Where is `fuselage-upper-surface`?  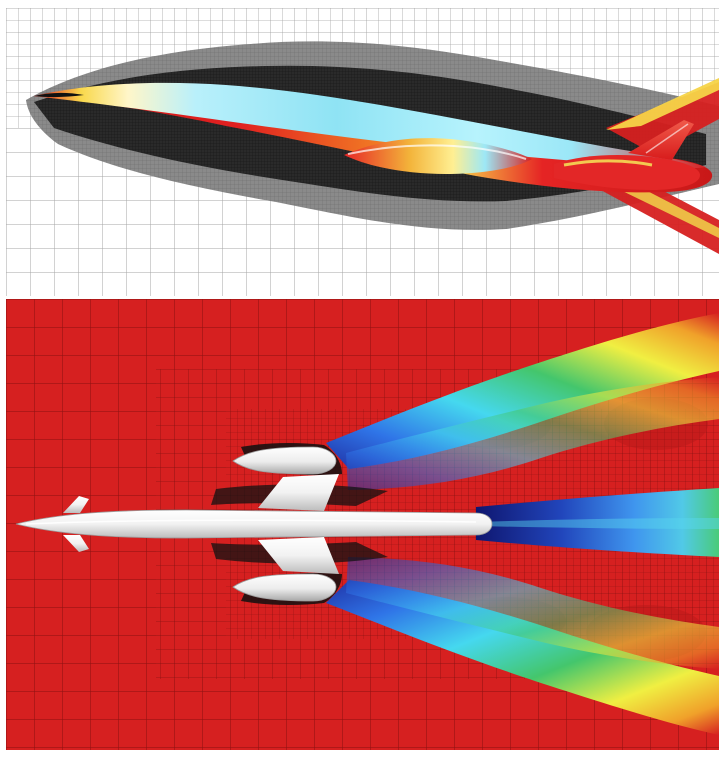
fuselage-upper-surface is located at coordinates (370, 125).